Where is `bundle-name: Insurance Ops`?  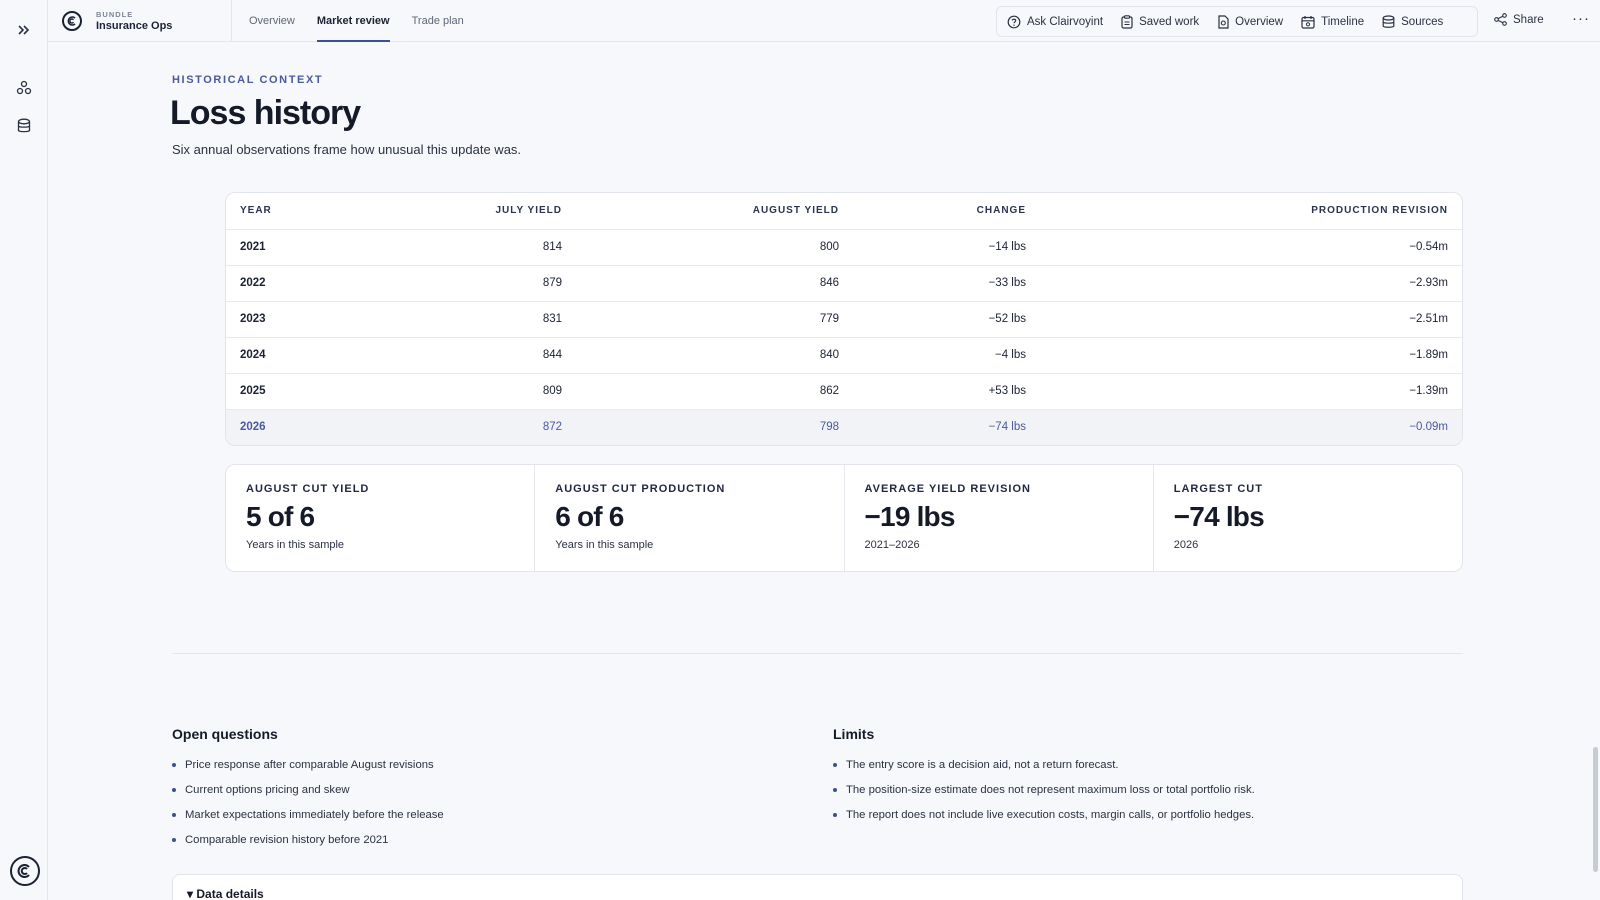
bundle-name: Insurance Ops is located at coordinates (134, 26).